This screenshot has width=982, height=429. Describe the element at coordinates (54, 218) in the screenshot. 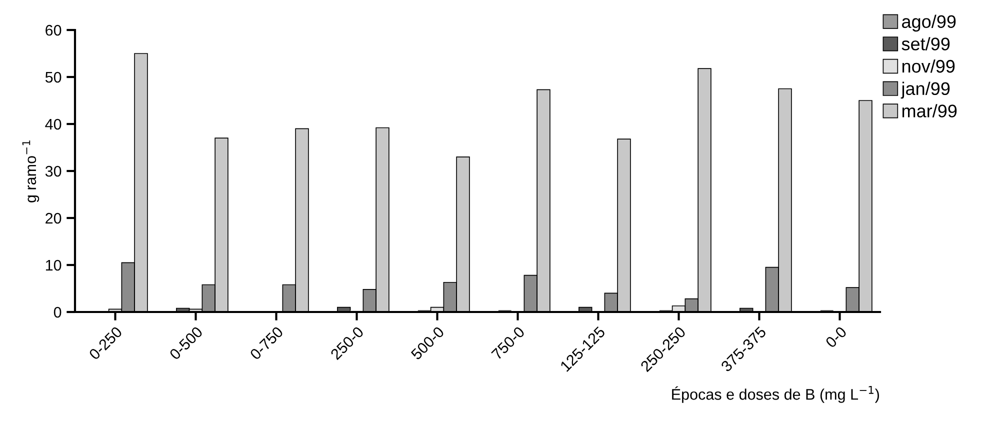

I see `y-tick-label: 20` at that location.